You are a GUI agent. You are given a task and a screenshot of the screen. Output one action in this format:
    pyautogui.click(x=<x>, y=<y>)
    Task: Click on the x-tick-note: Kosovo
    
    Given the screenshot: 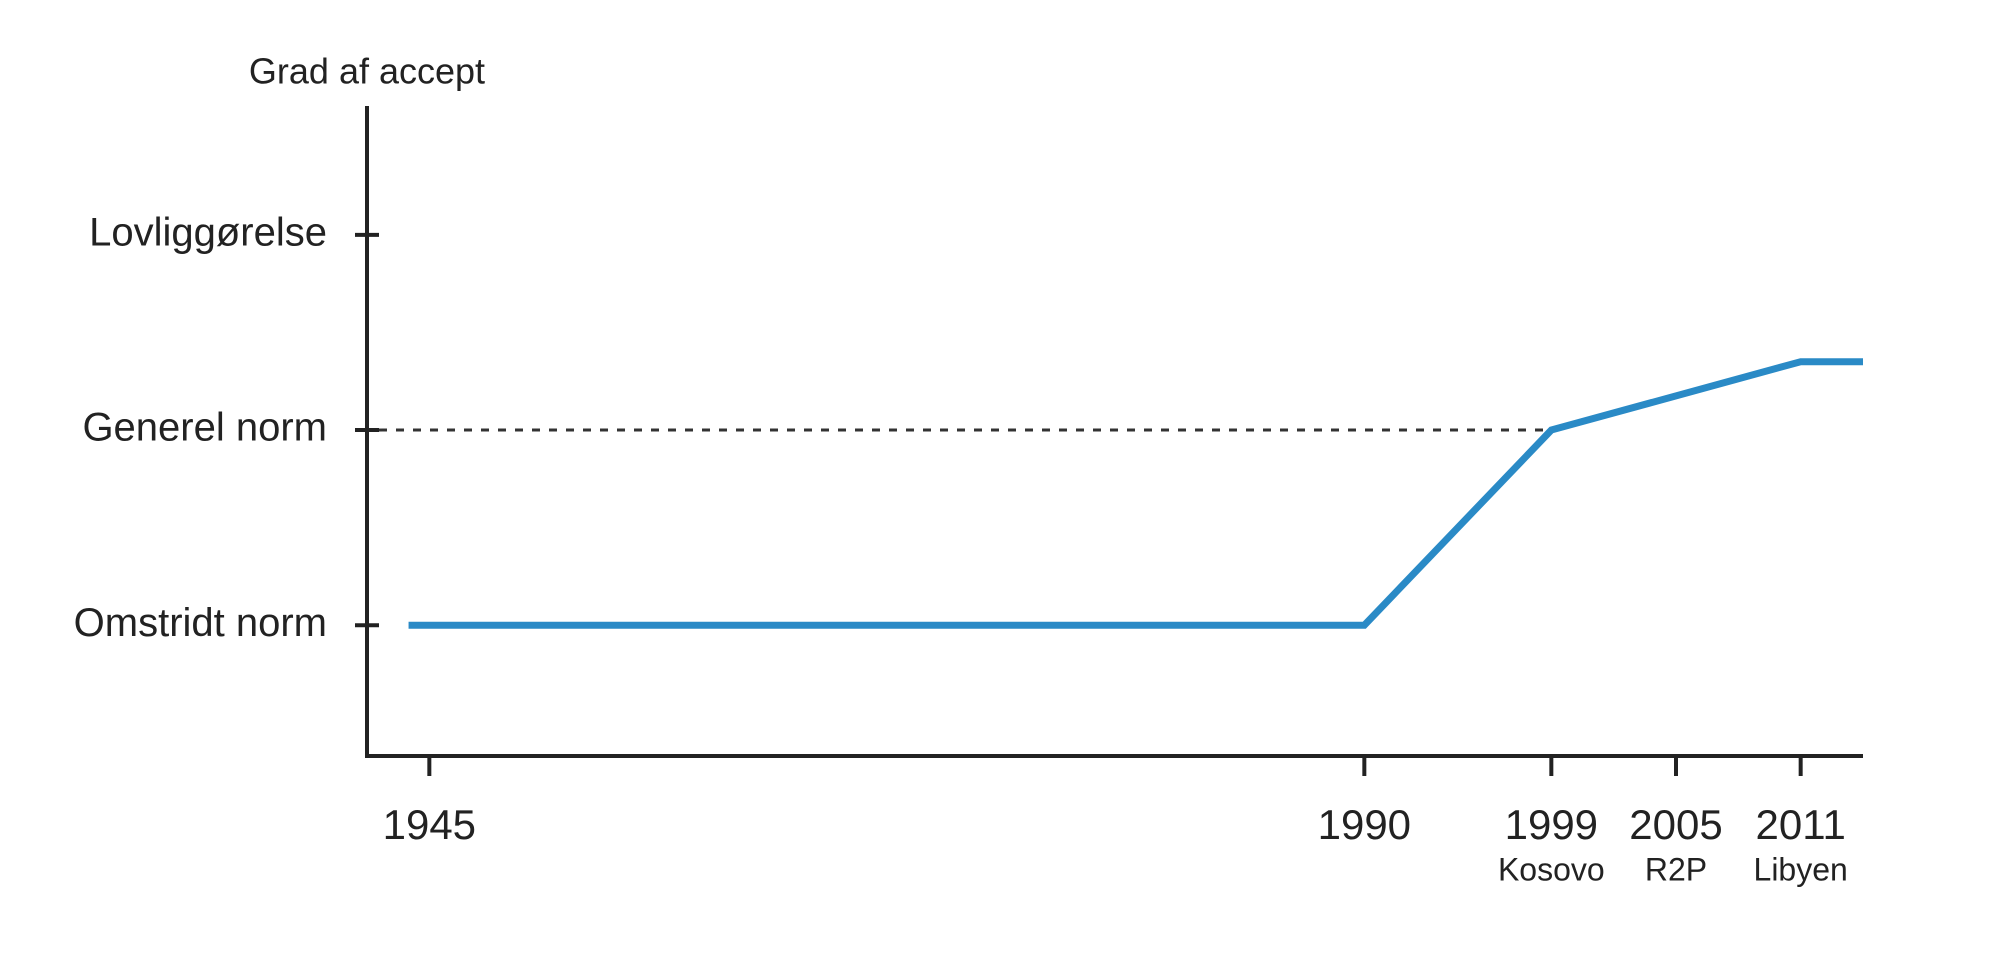 What is the action you would take?
    pyautogui.click(x=1551, y=869)
    